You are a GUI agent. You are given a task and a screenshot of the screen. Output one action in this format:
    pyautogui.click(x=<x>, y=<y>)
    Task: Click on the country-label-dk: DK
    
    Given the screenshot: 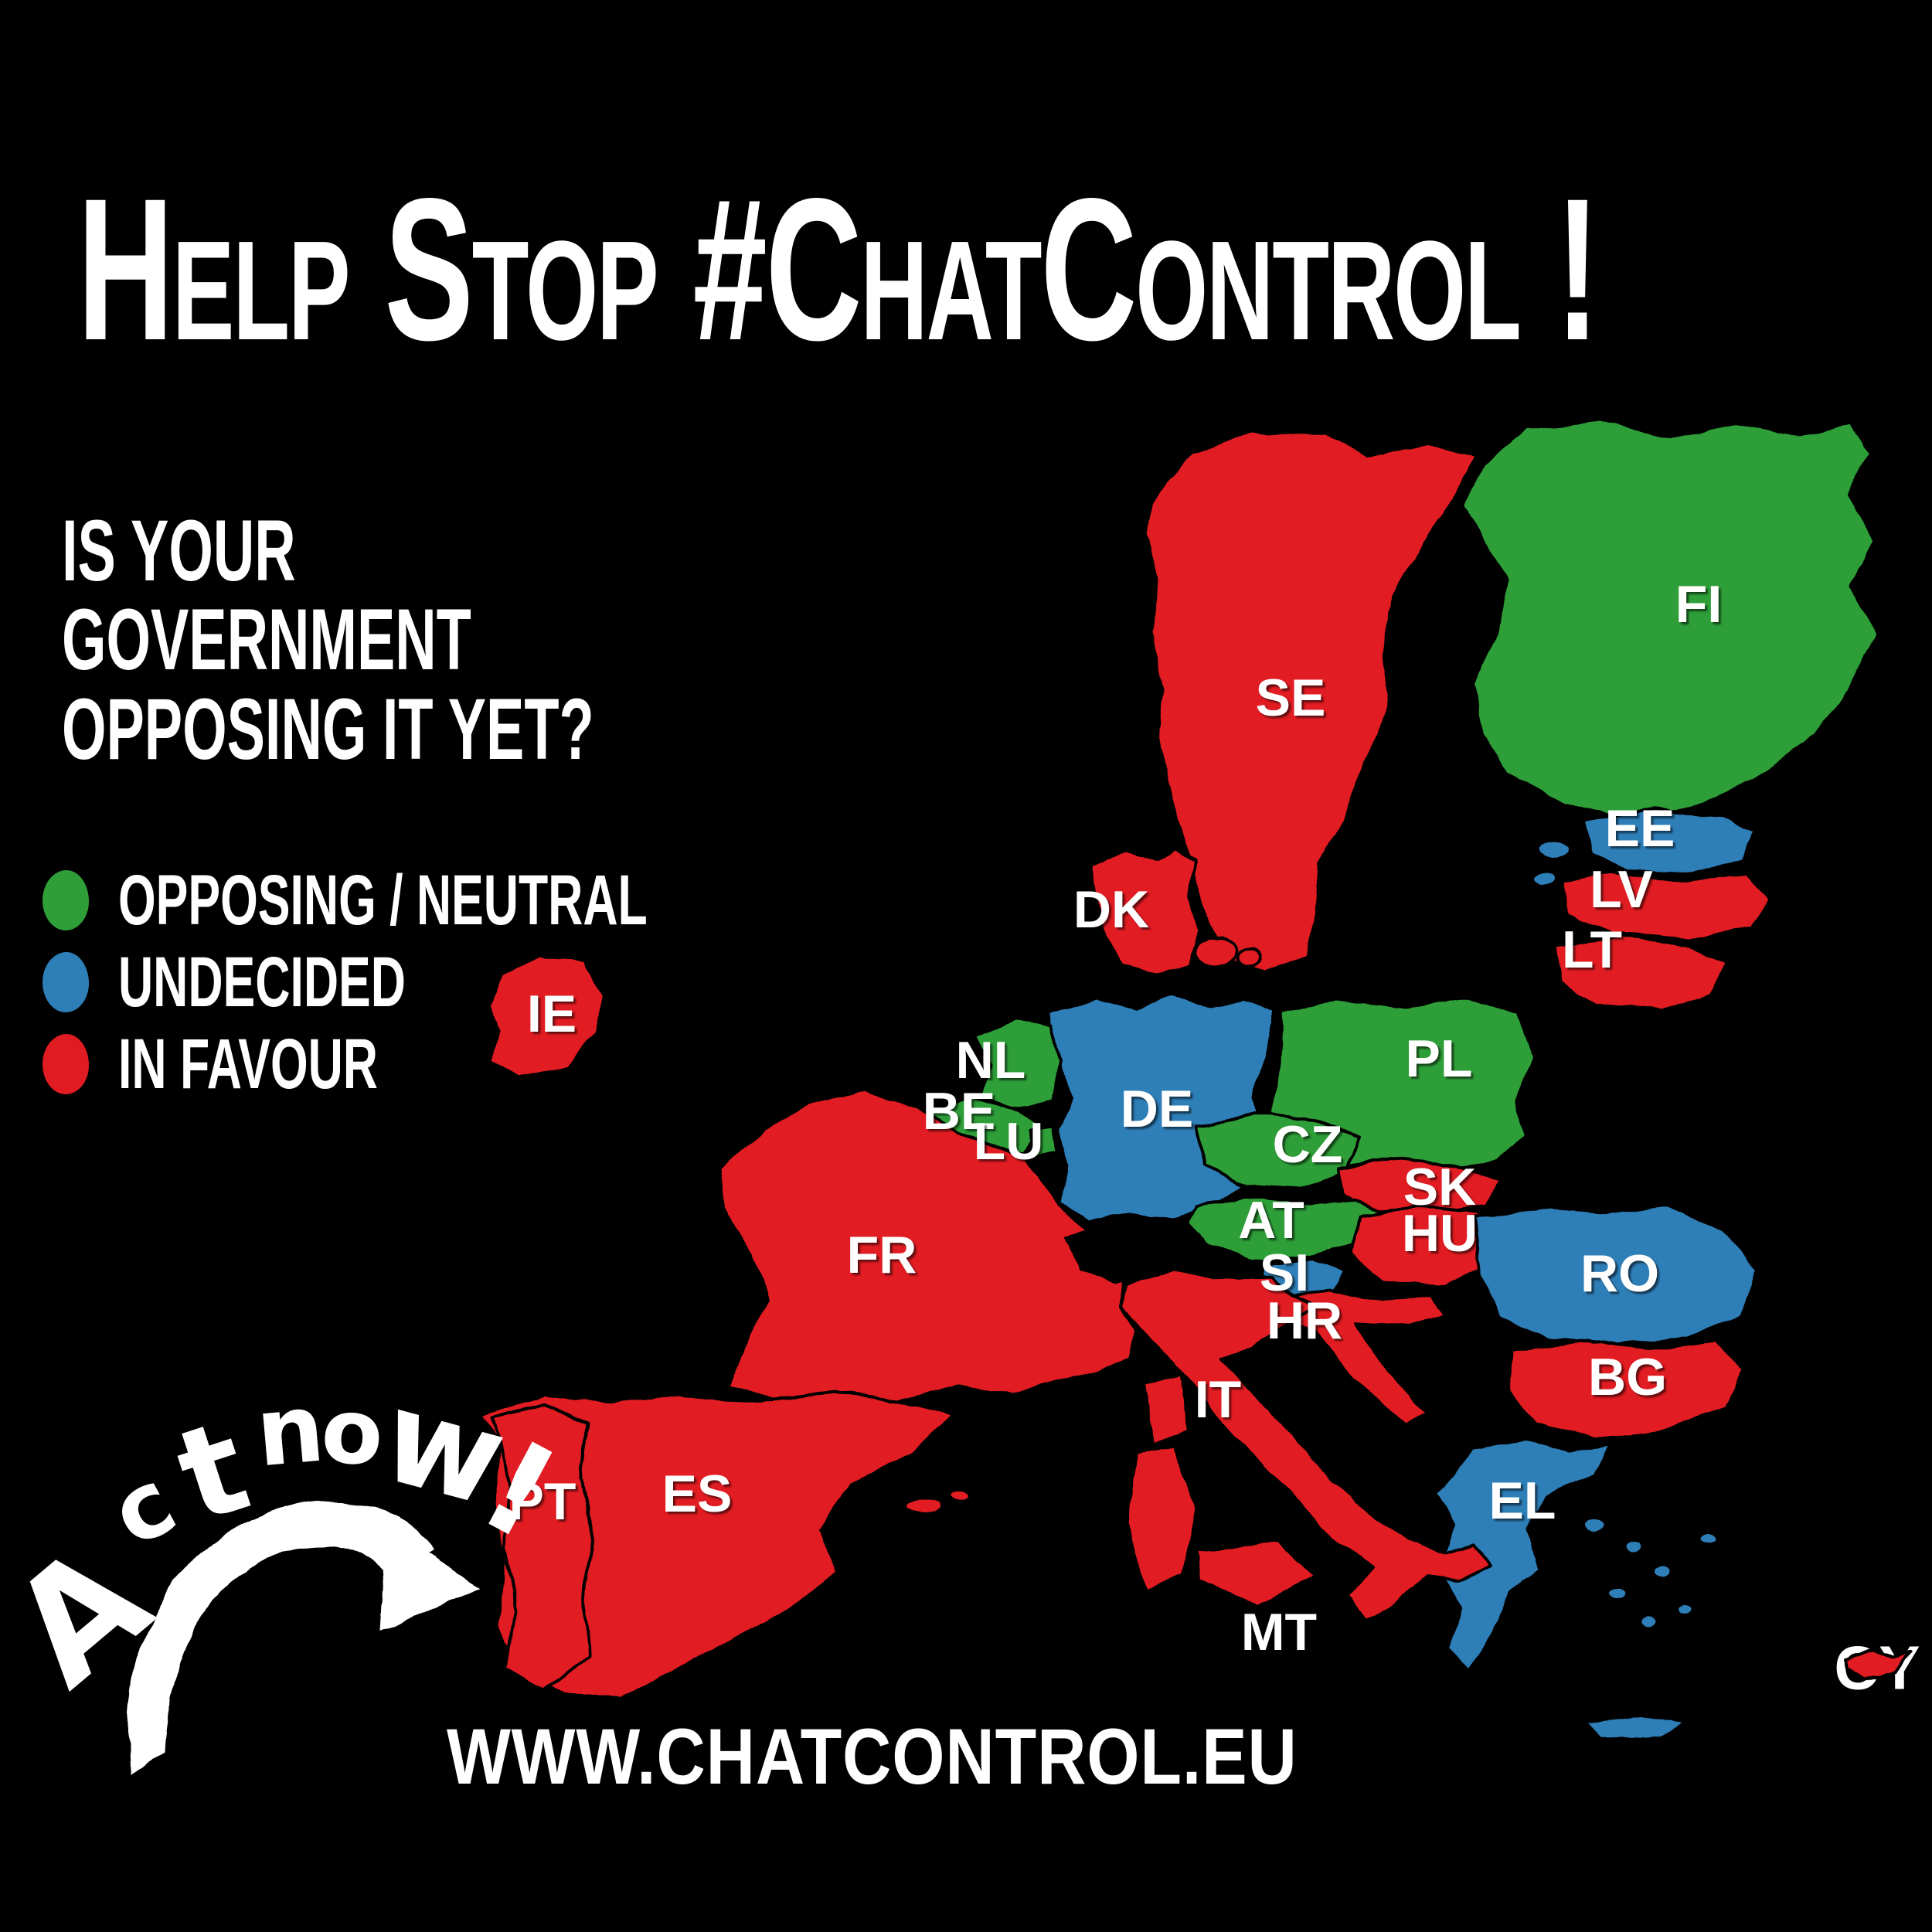 What is the action you would take?
    pyautogui.click(x=1111, y=910)
    